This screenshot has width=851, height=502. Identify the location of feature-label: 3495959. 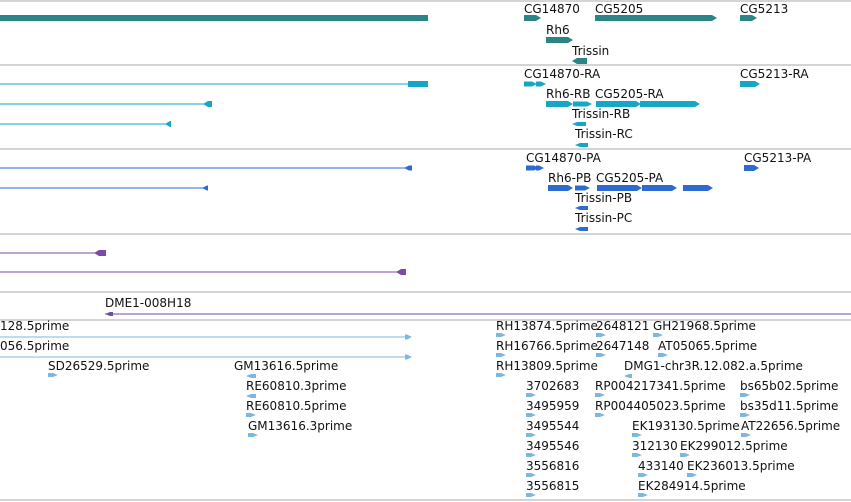
(553, 406).